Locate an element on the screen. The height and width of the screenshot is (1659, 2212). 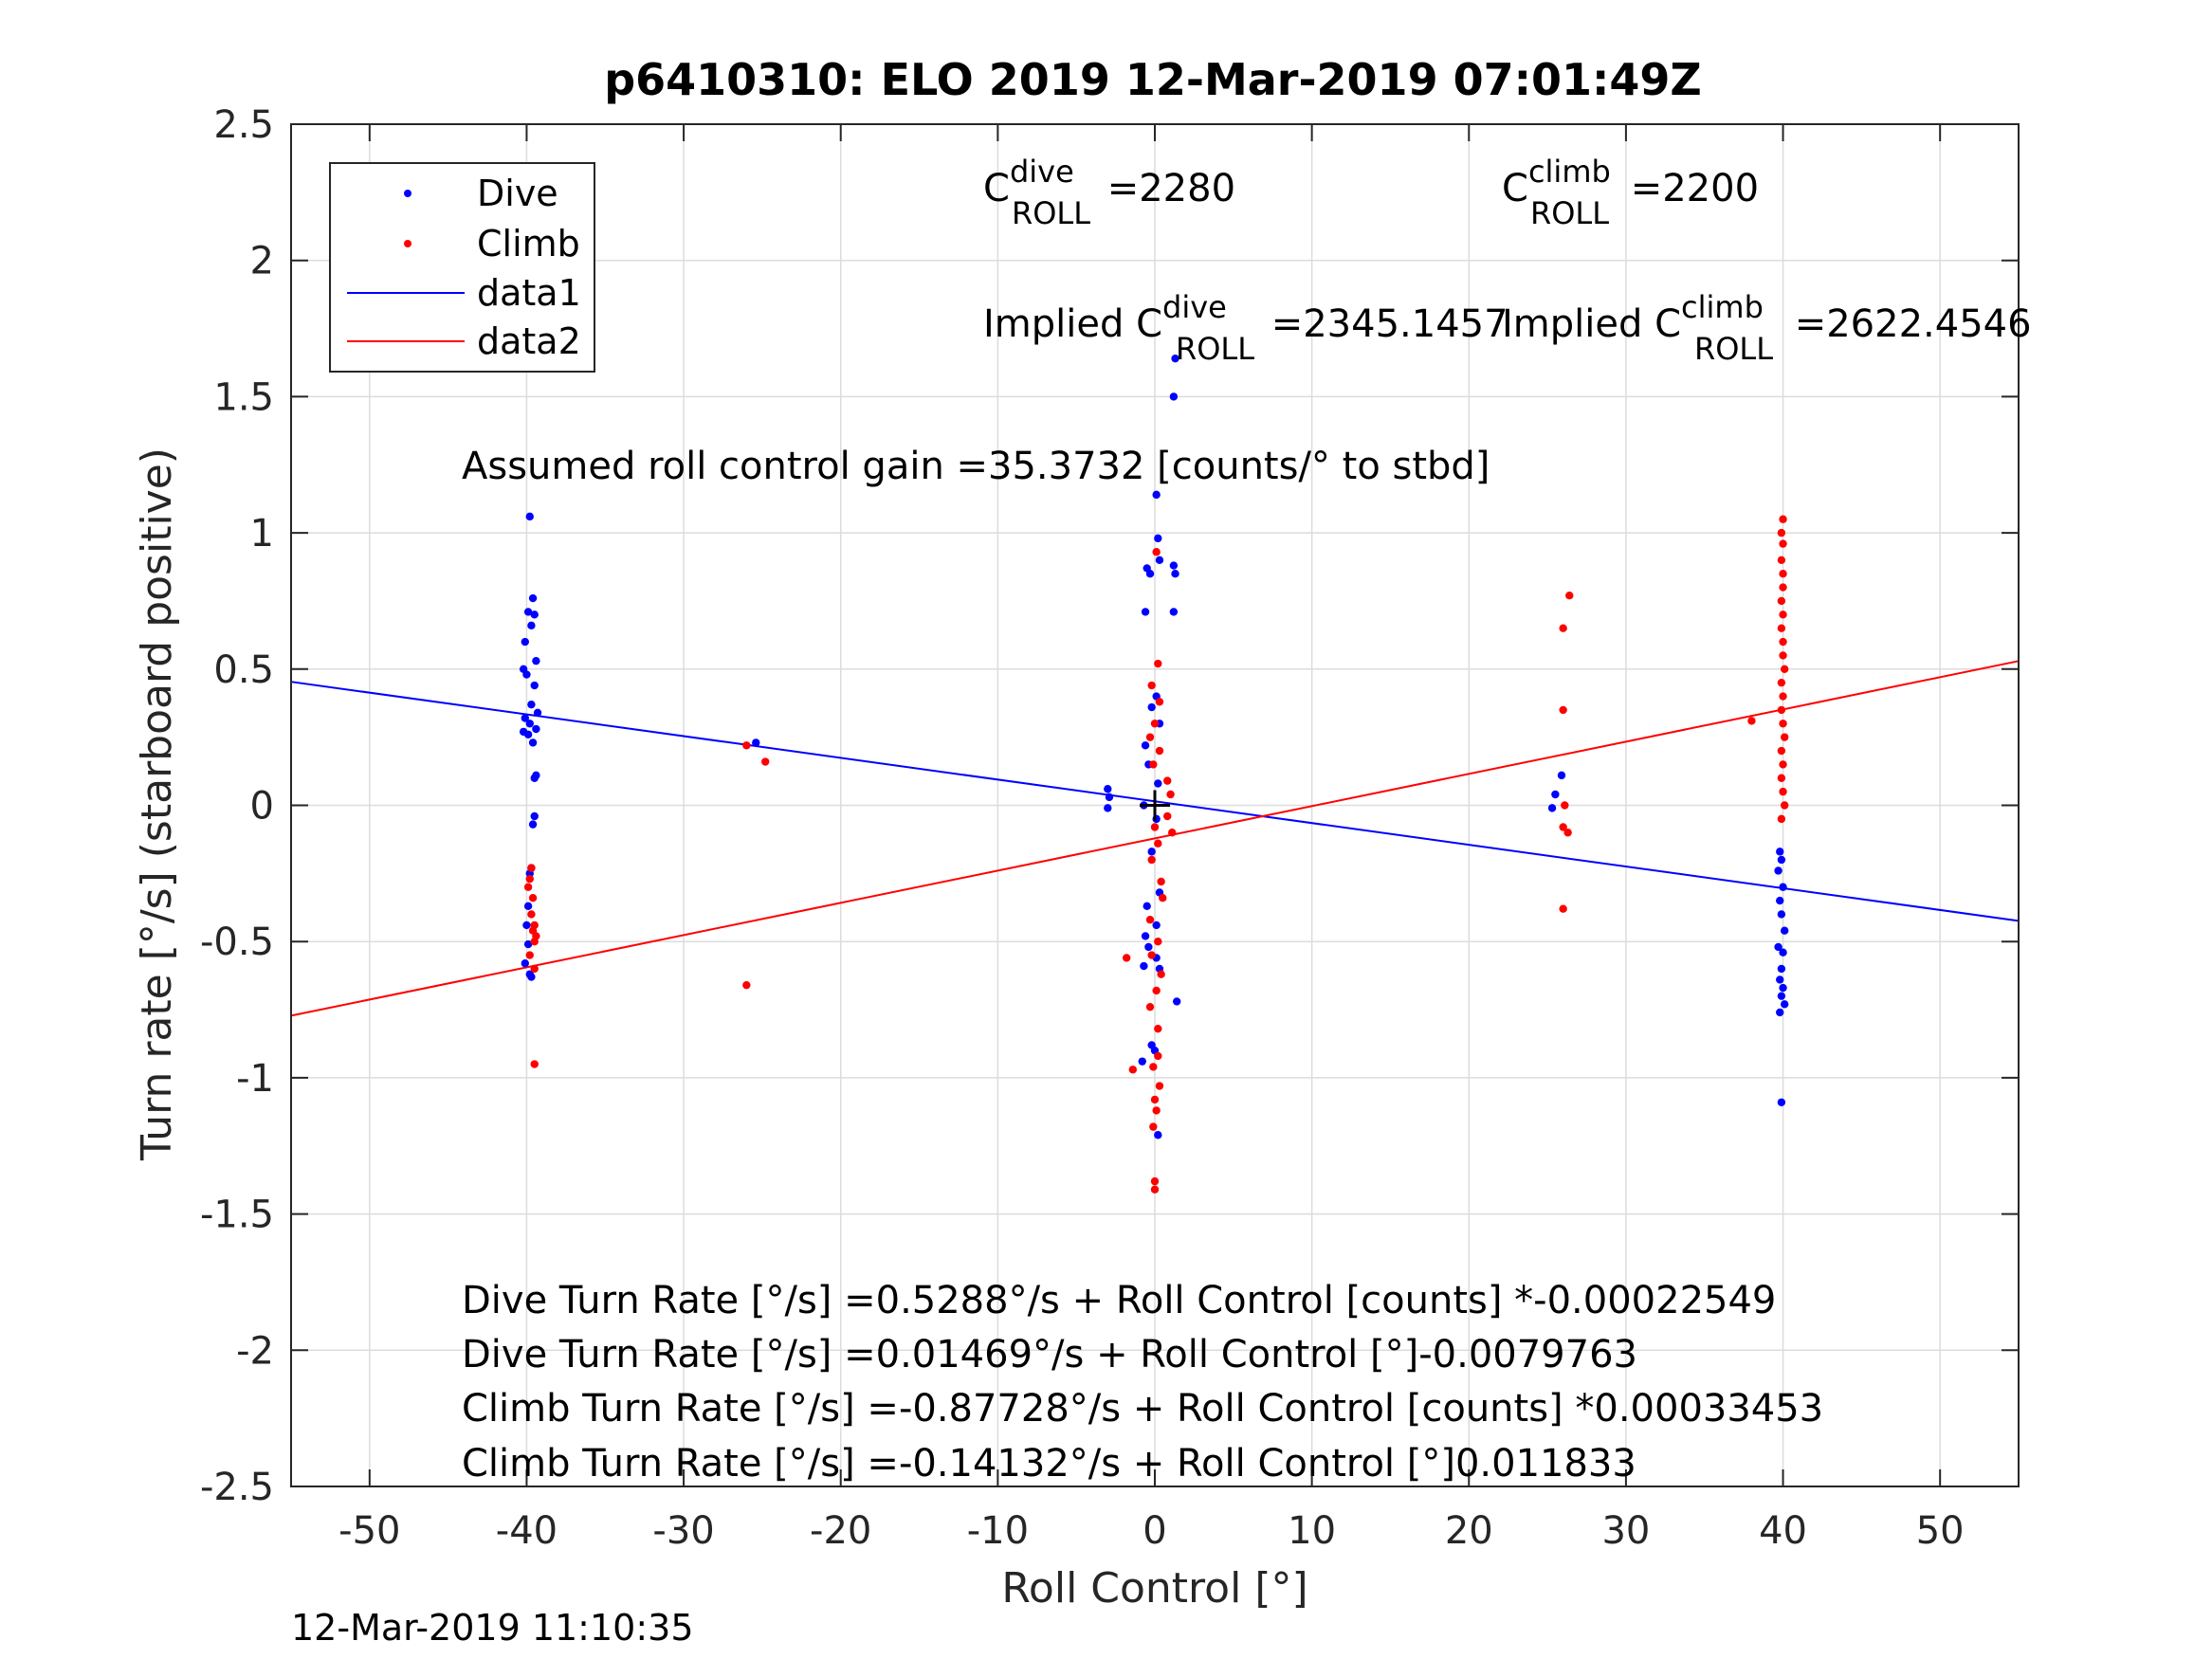
x-tick-label: 50 is located at coordinates (1940, 1531).